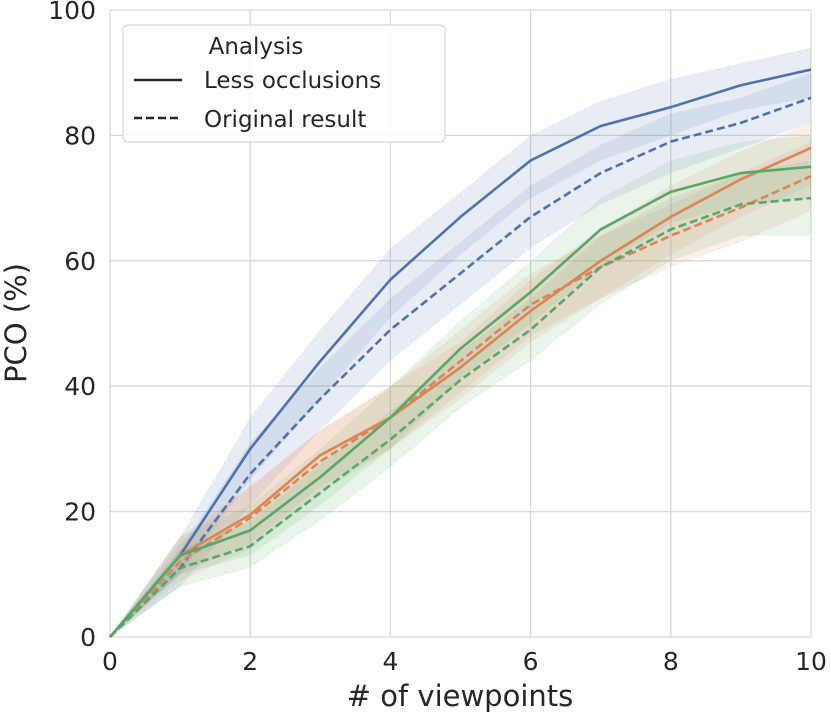 This screenshot has width=831, height=716. What do you see at coordinates (110, 661) in the screenshot?
I see `x-tick-label: 0` at bounding box center [110, 661].